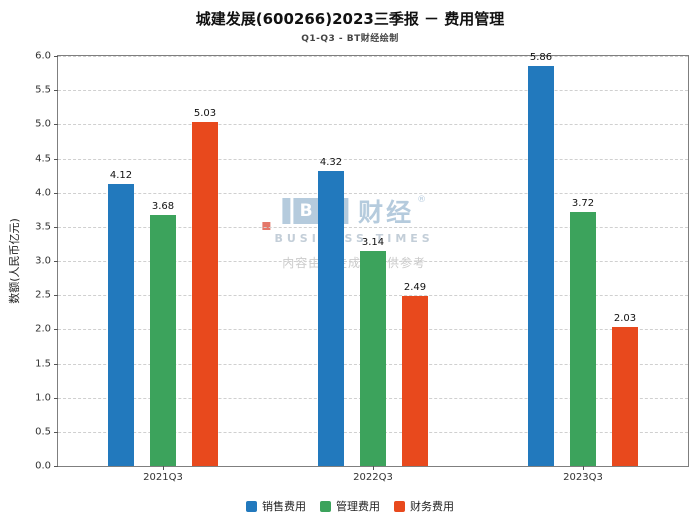 Image resolution: width=700 pixels, height=524 pixels. What do you see at coordinates (43, 193) in the screenshot?
I see `y-tick-label: 4.0` at bounding box center [43, 193].